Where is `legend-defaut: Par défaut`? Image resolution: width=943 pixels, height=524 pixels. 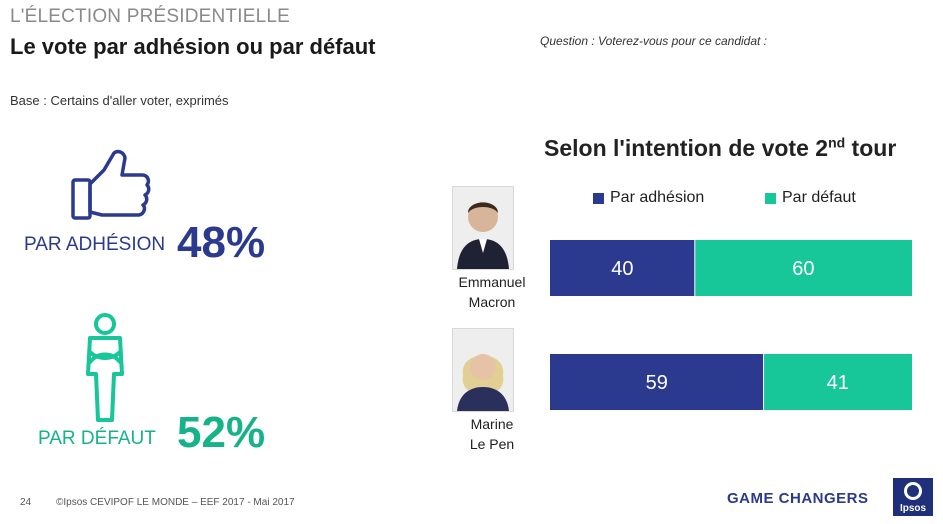
legend-defaut: Par défaut is located at coordinates (810, 198).